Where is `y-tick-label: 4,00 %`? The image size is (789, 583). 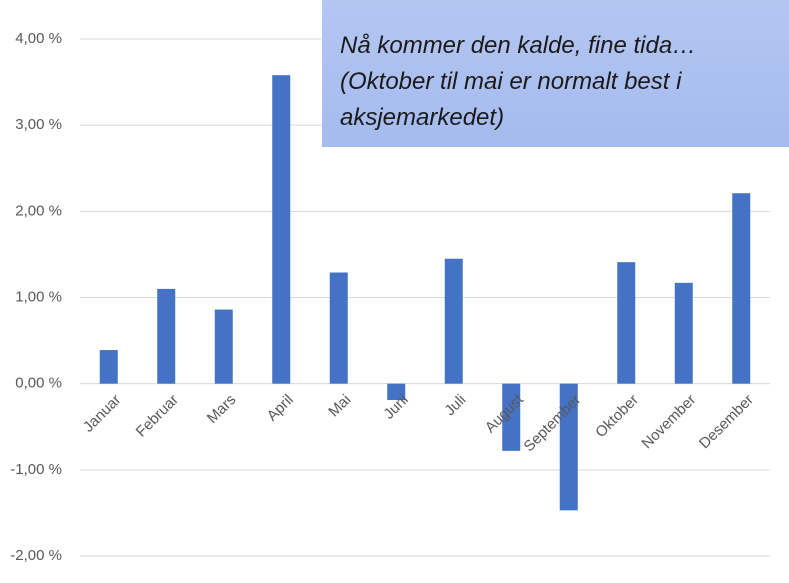
y-tick-label: 4,00 % is located at coordinates (38, 38).